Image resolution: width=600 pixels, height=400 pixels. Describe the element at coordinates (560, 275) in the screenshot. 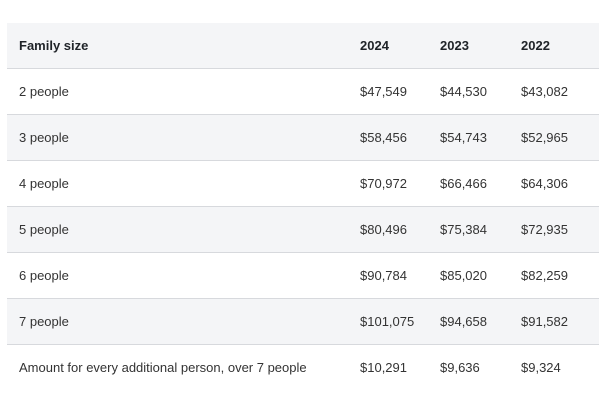

I see `amount-2022-cell: $82,259` at that location.